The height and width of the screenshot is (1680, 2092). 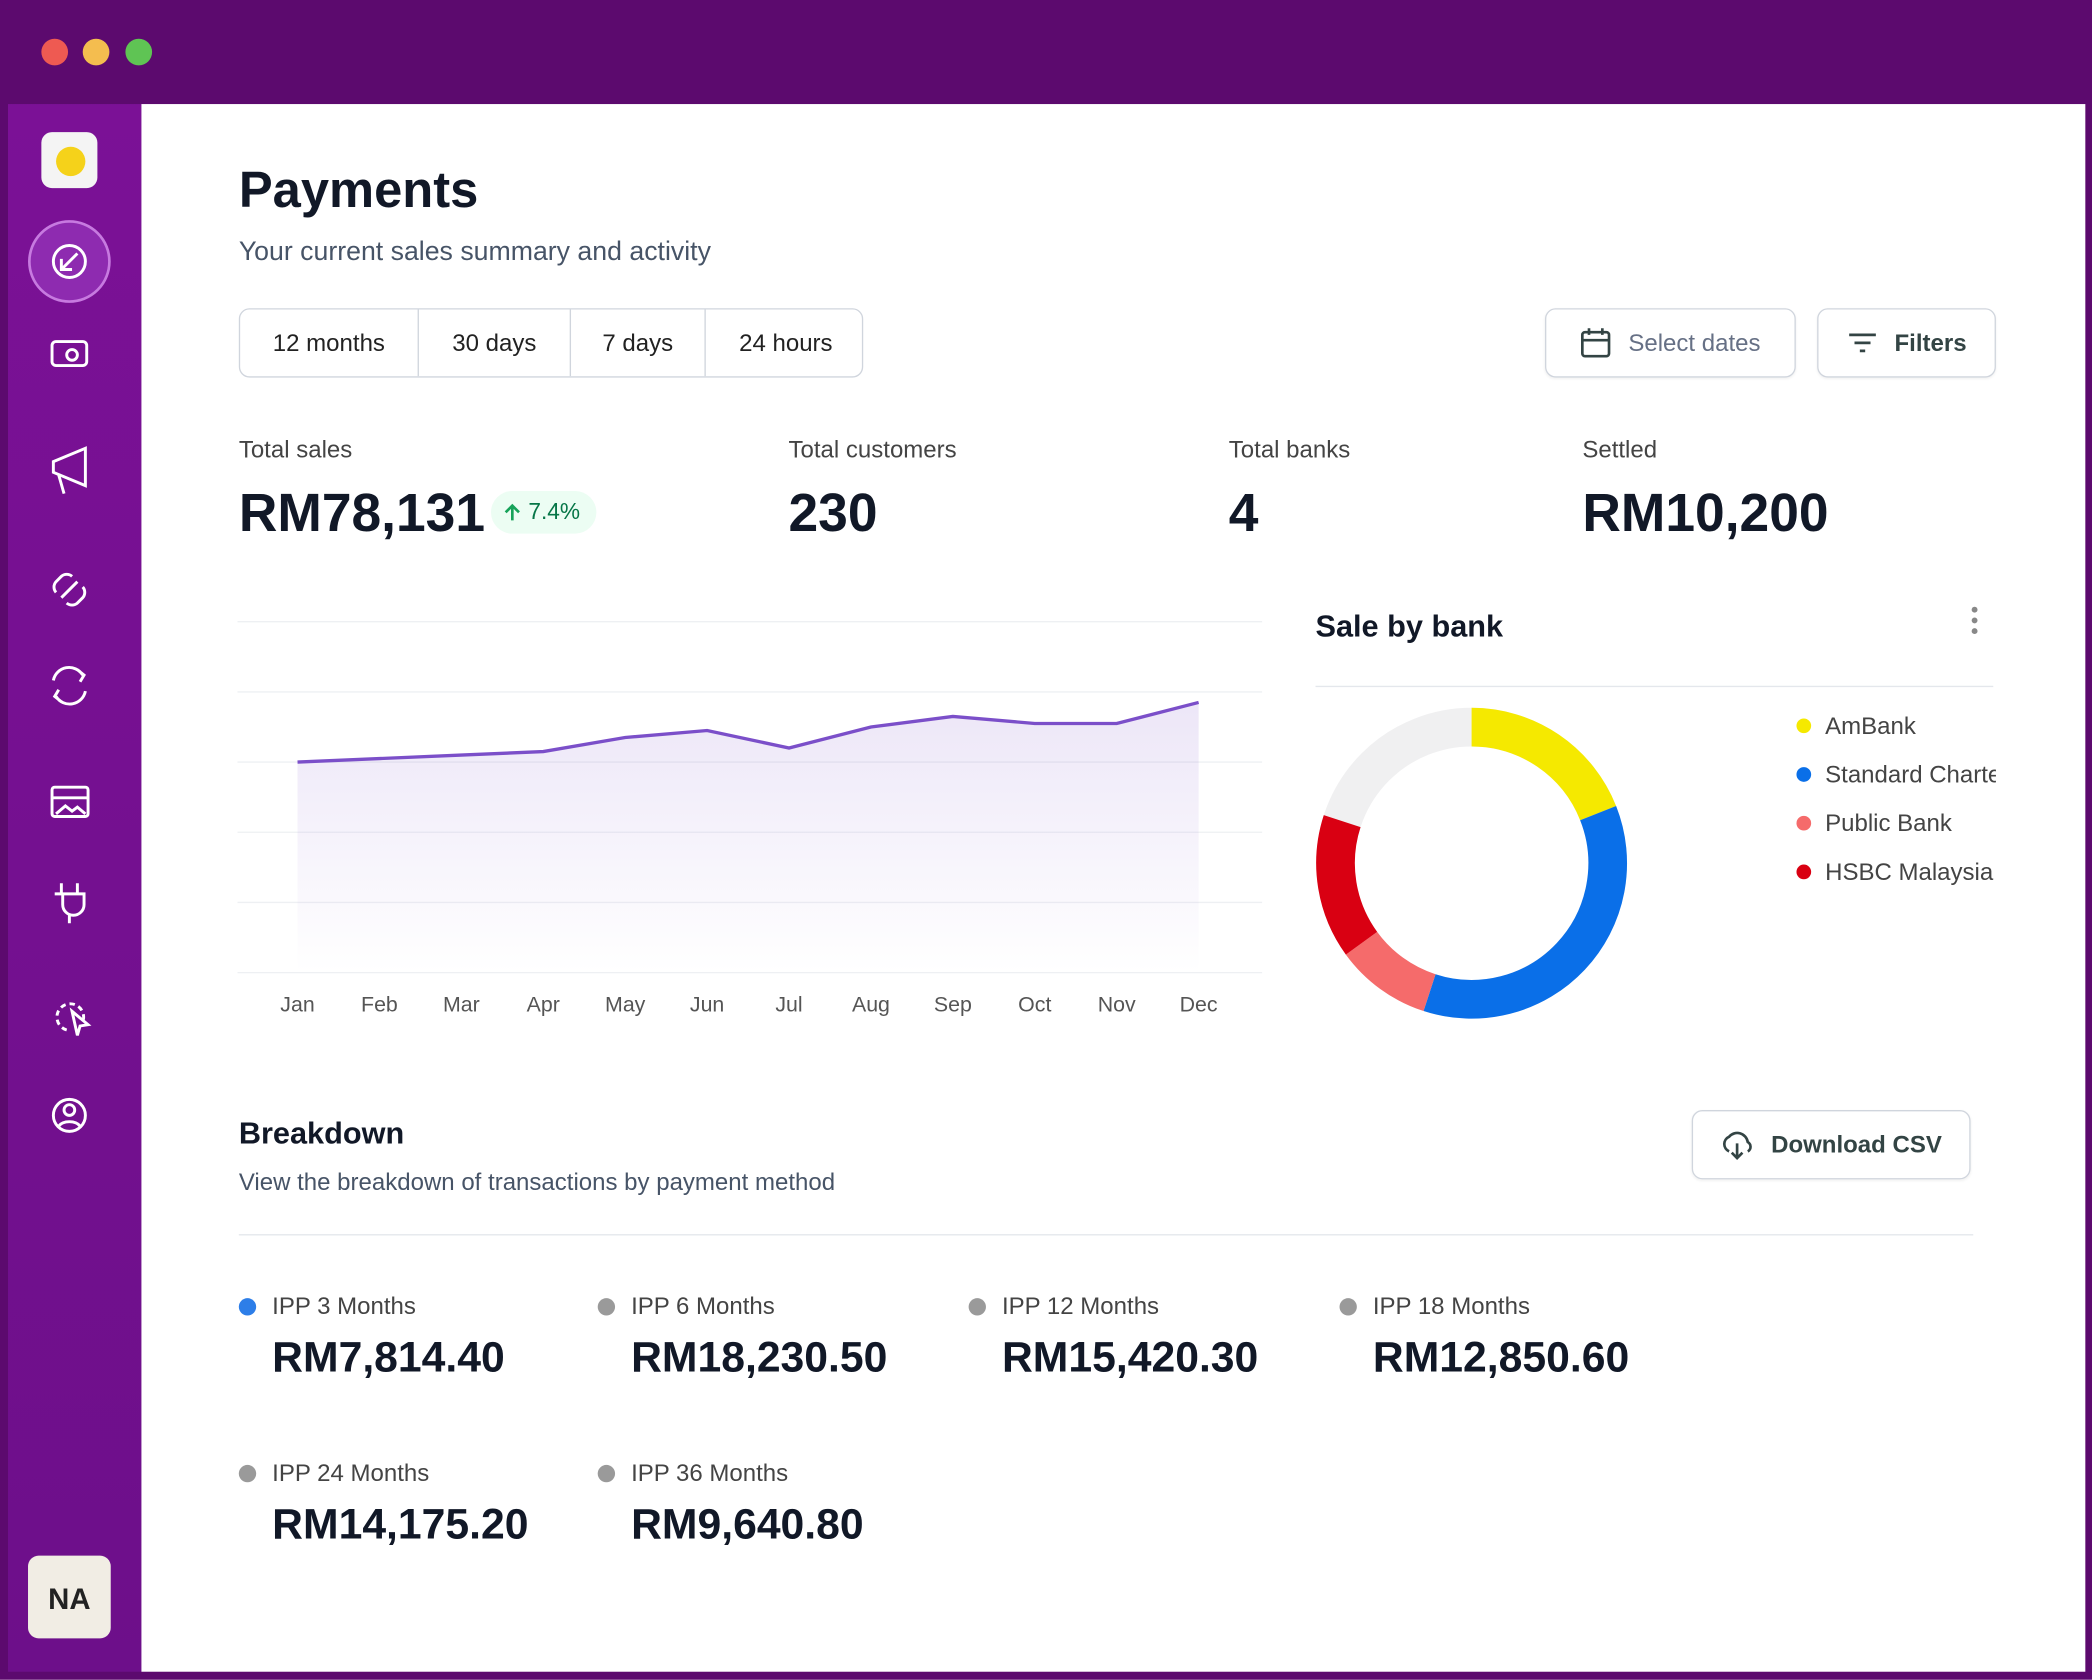 I want to click on method-value: RM9,640.80, so click(x=747, y=1523).